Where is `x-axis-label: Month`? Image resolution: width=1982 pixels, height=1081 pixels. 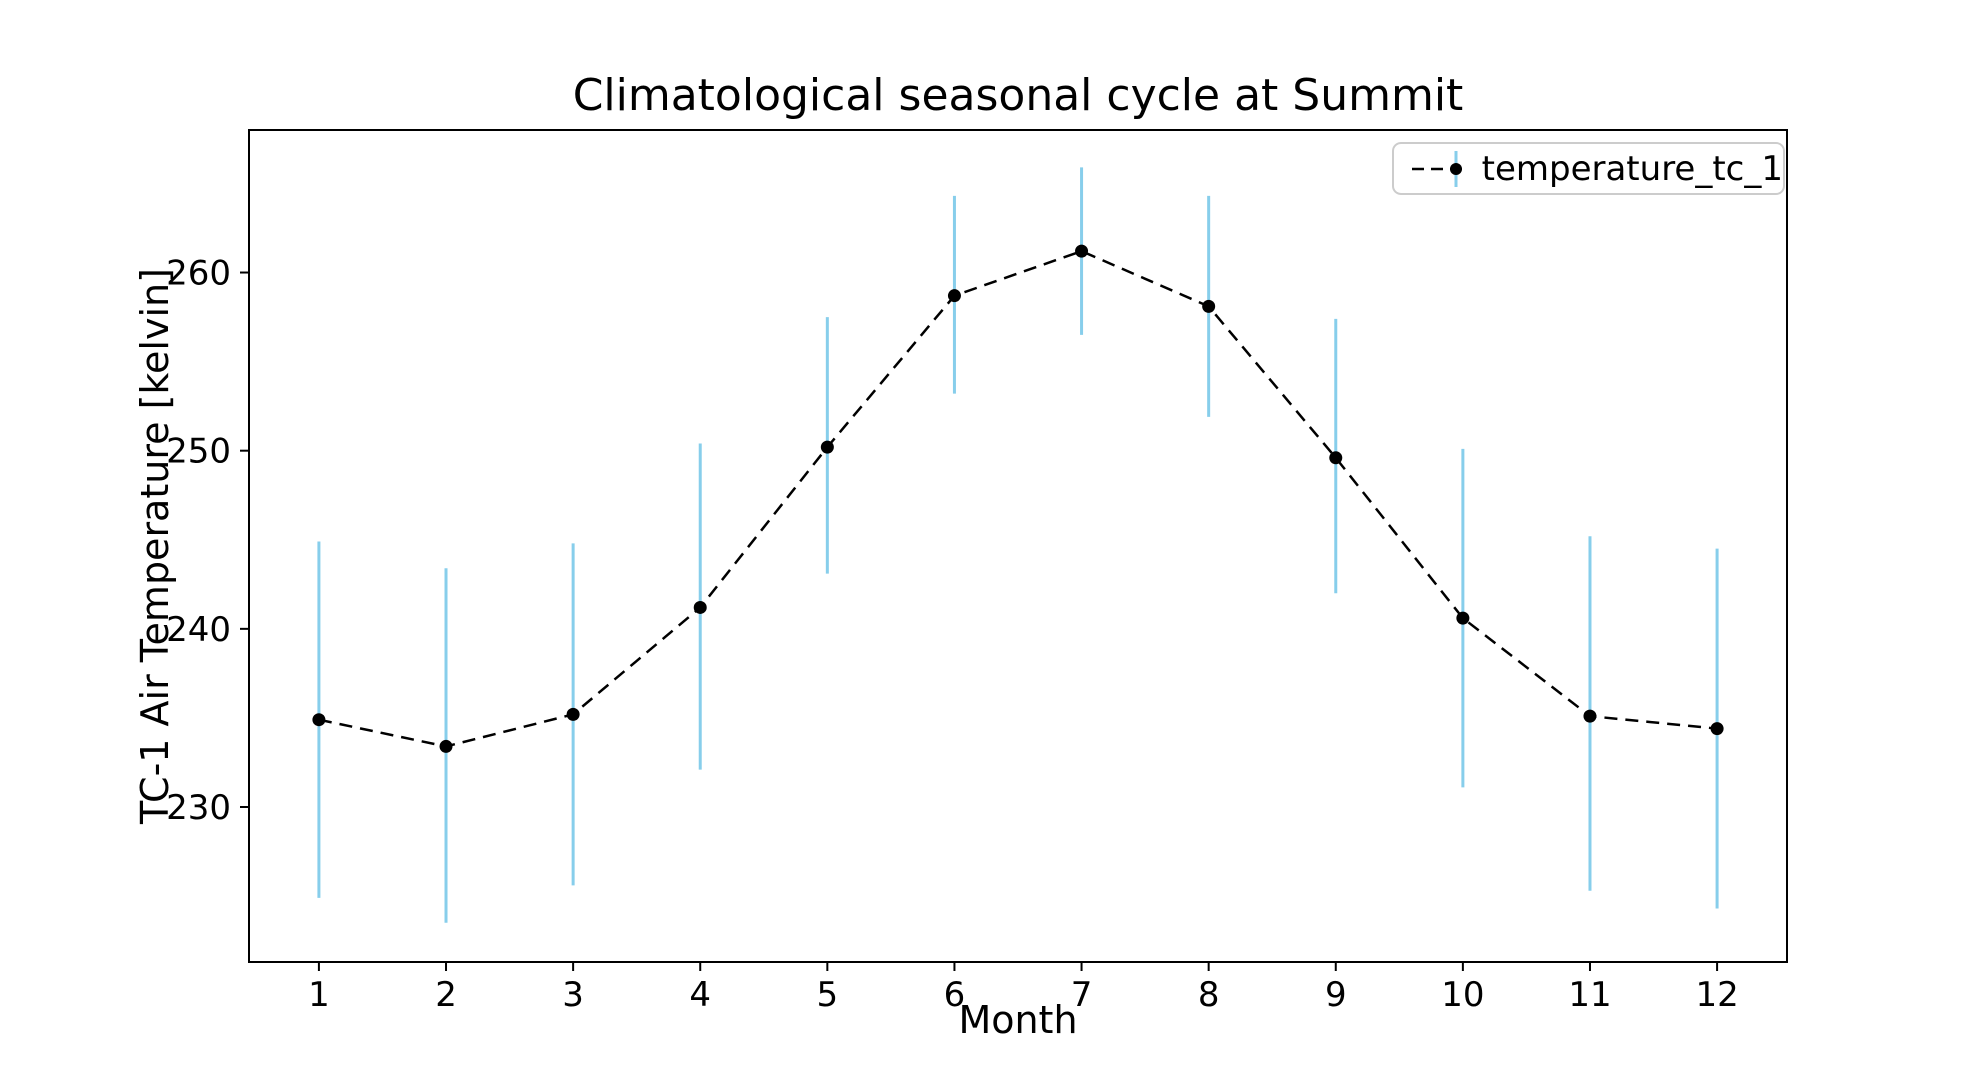
x-axis-label: Month is located at coordinates (1018, 1020).